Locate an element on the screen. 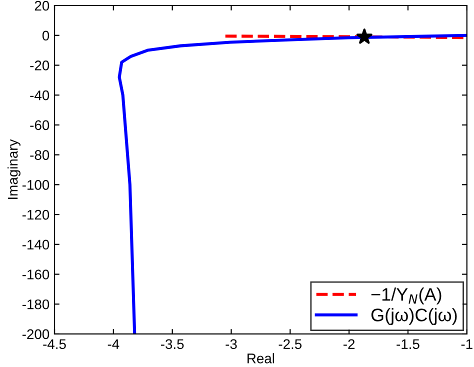 This screenshot has height=367, width=474. x-tick-label: -4 is located at coordinates (114, 344).